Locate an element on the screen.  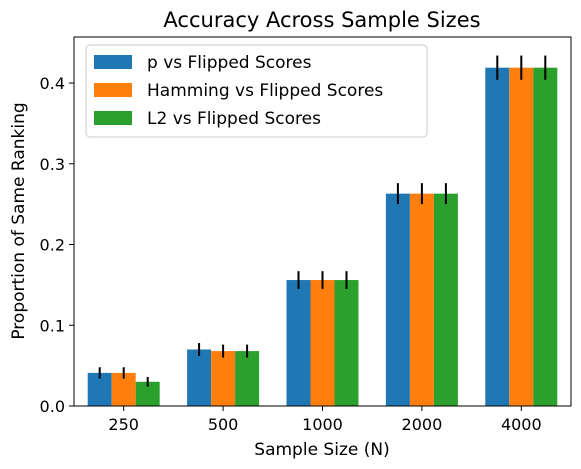
x-tick-label: 4000 is located at coordinates (521, 424).